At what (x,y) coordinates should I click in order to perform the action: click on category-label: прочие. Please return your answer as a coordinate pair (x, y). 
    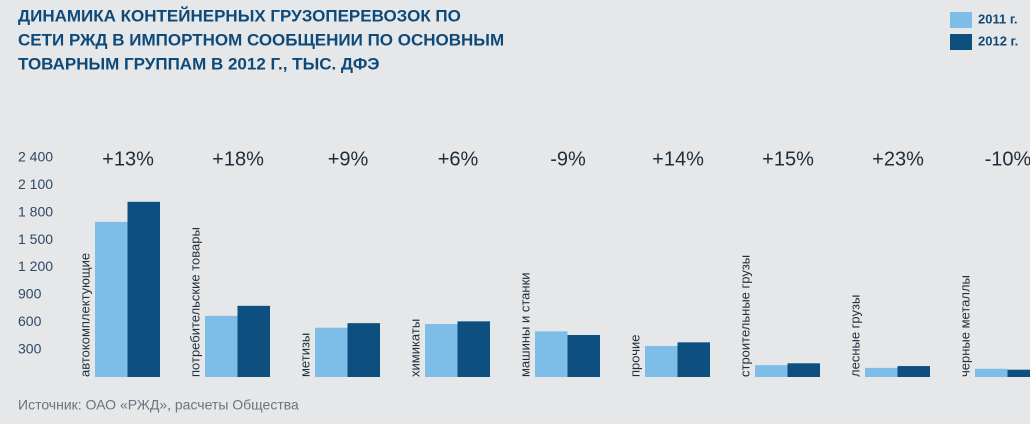
    Looking at the image, I should click on (634, 356).